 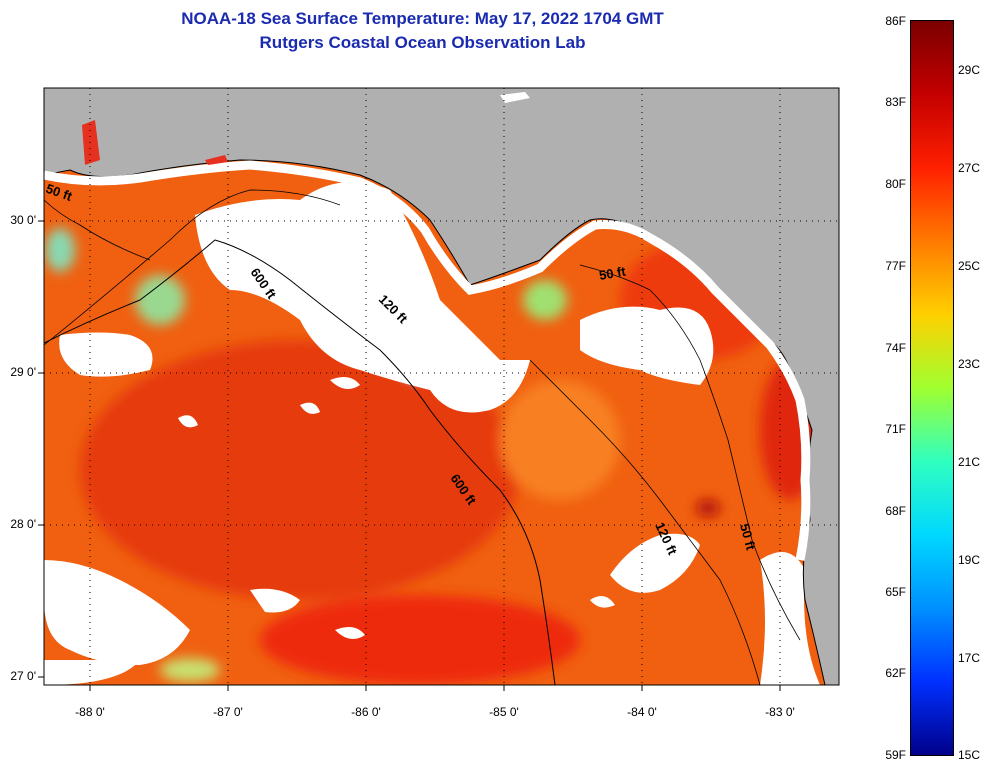 I want to click on colorbar-c-label: 15C, so click(x=969, y=755).